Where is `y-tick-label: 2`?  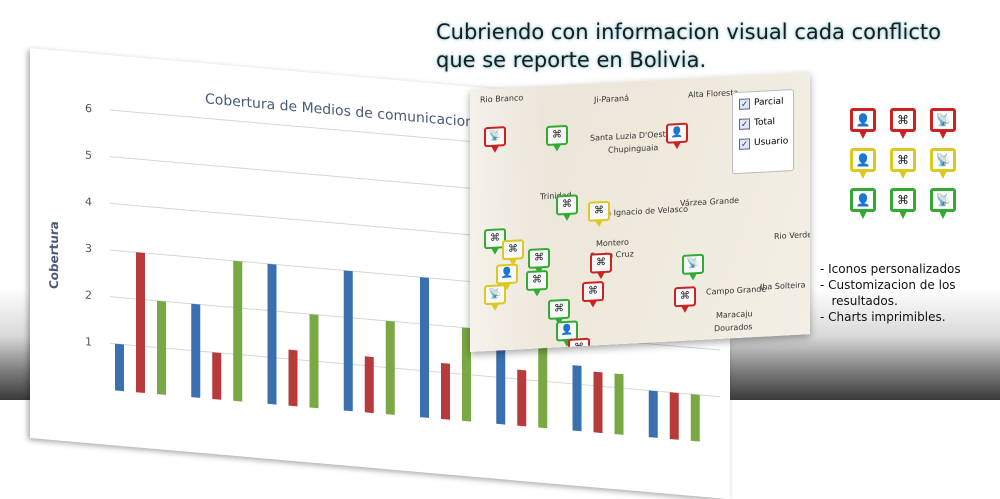
y-tick-label: 2 is located at coordinates (88, 295).